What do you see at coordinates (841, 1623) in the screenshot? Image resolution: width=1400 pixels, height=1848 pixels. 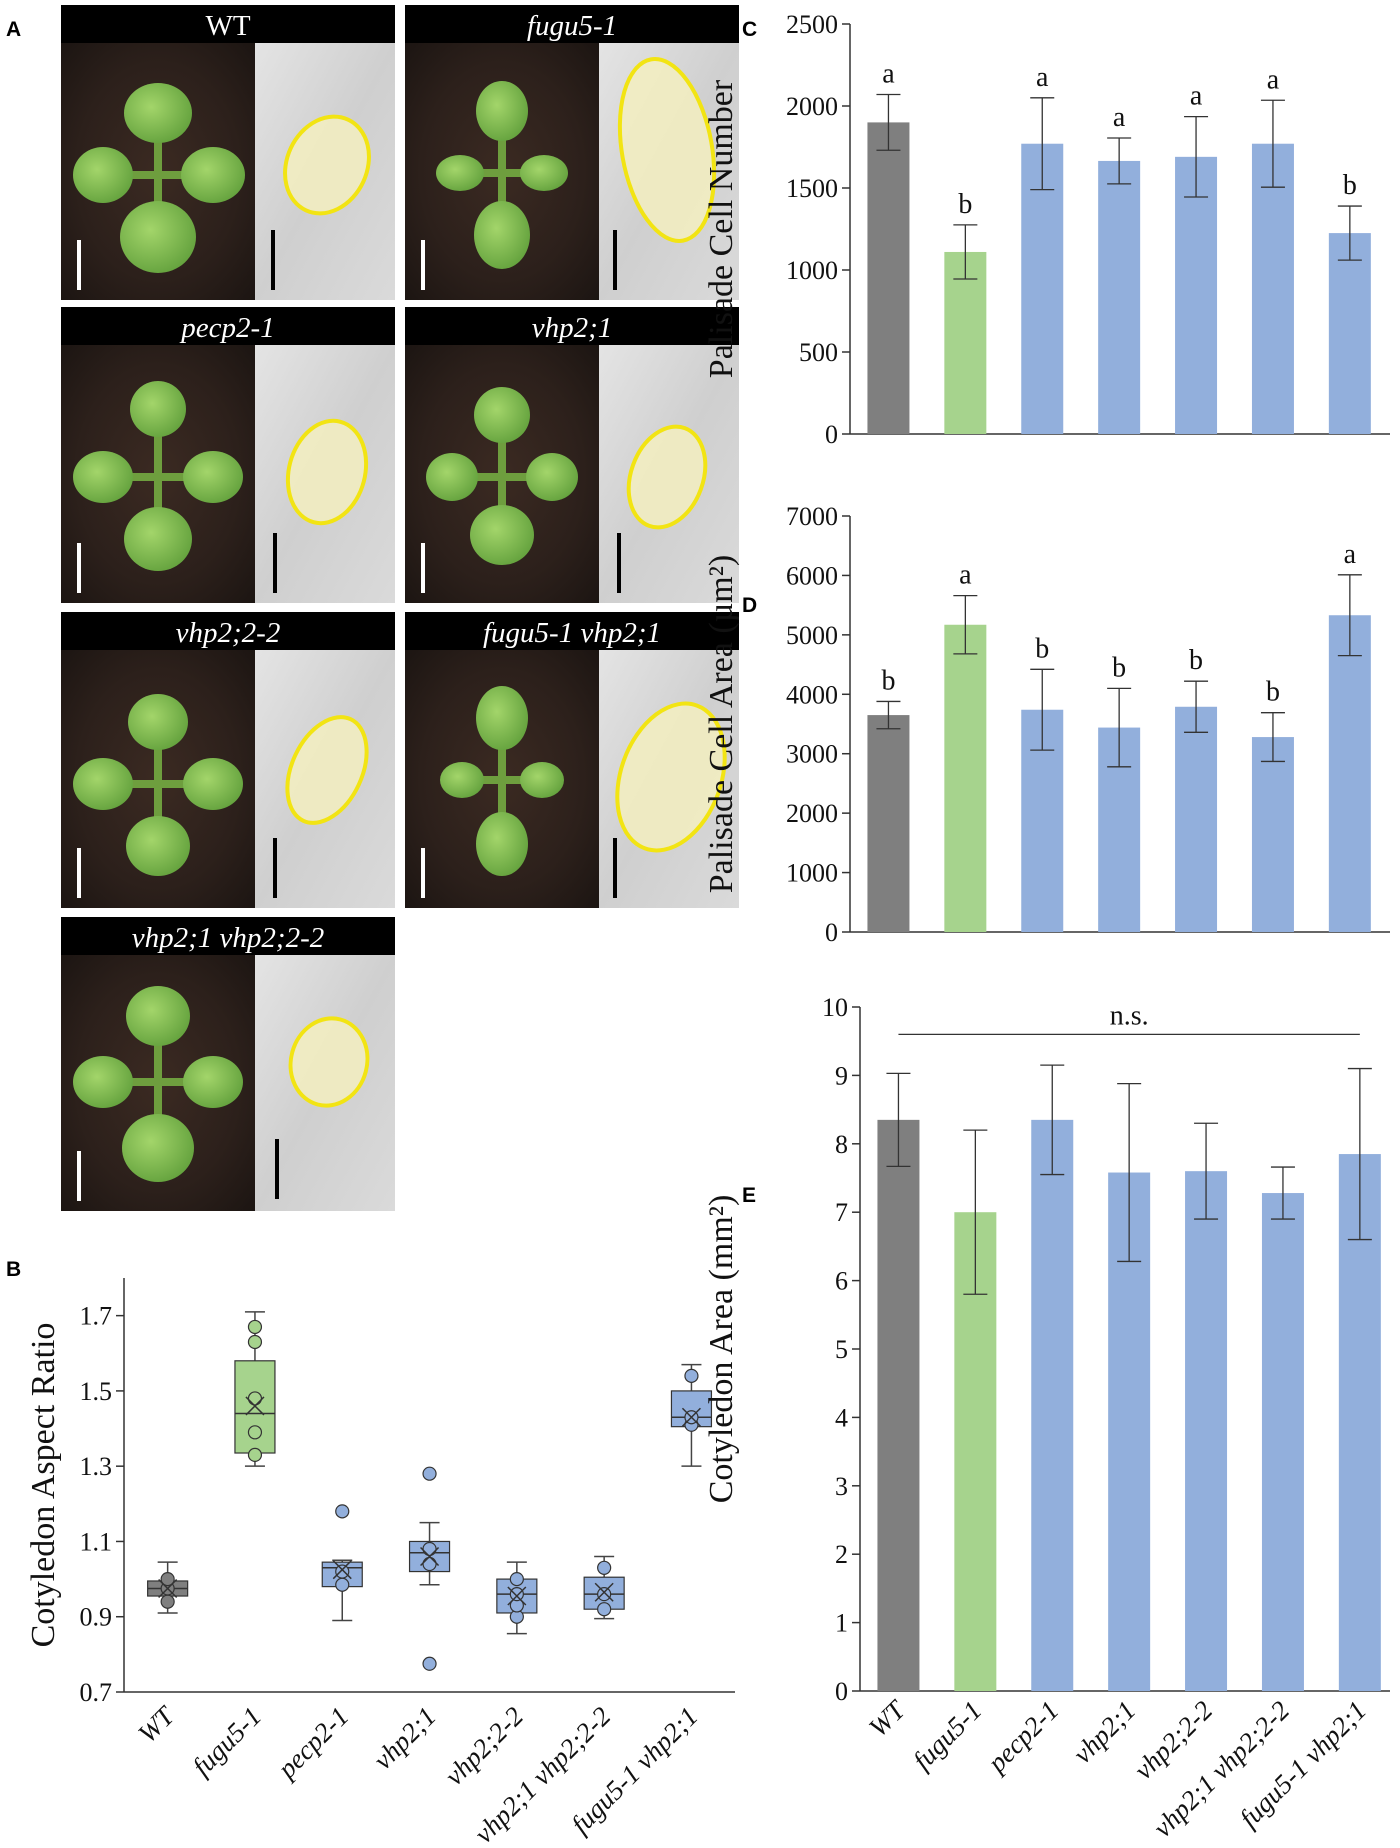 I see `y-tick-label: 1` at bounding box center [841, 1623].